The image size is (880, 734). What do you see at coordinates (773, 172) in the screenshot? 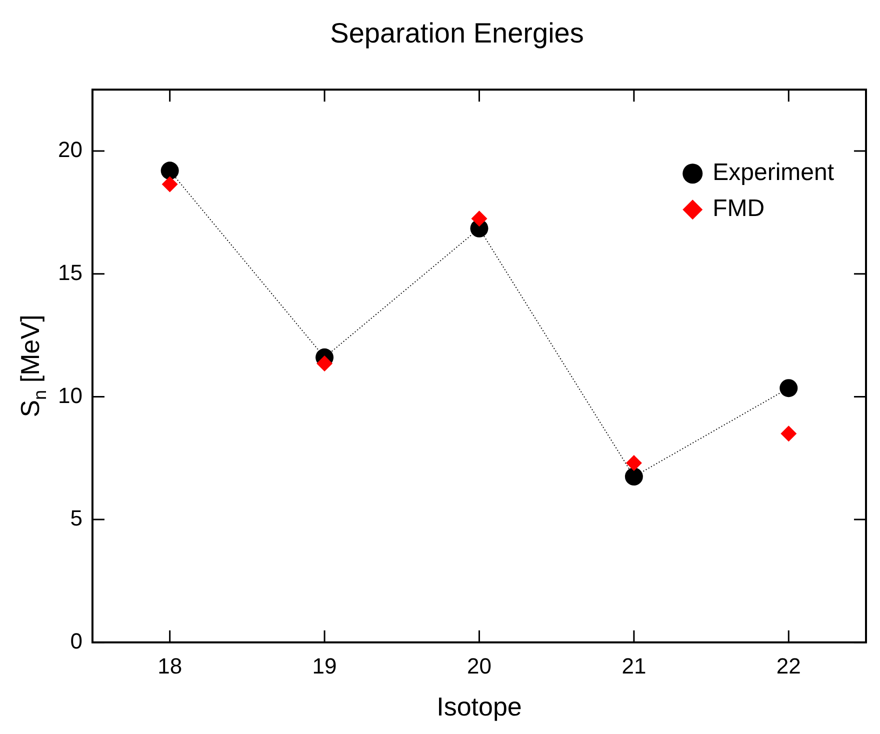
I see `legend-label: Experiment` at bounding box center [773, 172].